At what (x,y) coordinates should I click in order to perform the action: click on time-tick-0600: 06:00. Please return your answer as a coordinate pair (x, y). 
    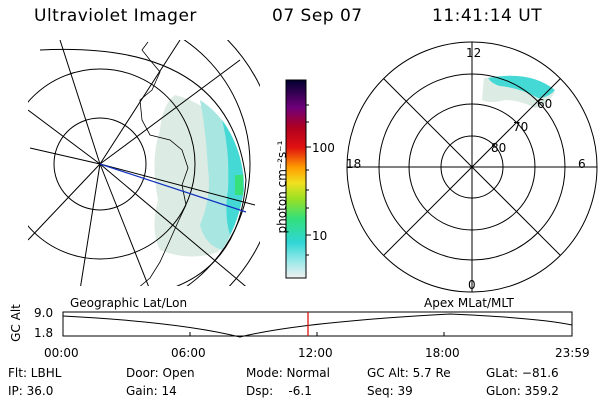
    Looking at the image, I should click on (188, 353).